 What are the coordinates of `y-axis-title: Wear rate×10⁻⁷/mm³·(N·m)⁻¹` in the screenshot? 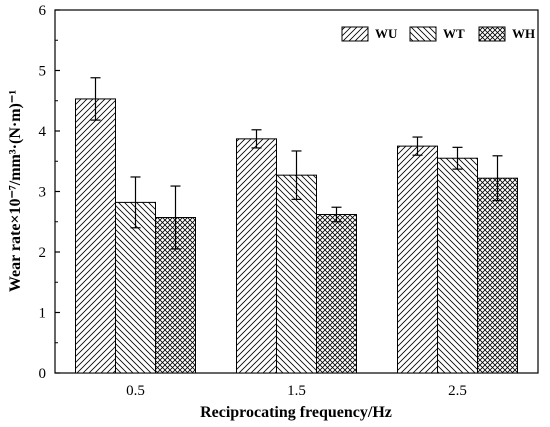 It's located at (15, 191).